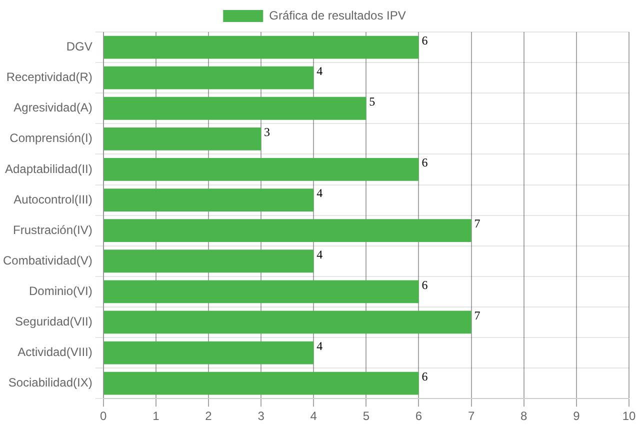 The height and width of the screenshot is (427, 639). I want to click on data-label: 3, so click(267, 132).